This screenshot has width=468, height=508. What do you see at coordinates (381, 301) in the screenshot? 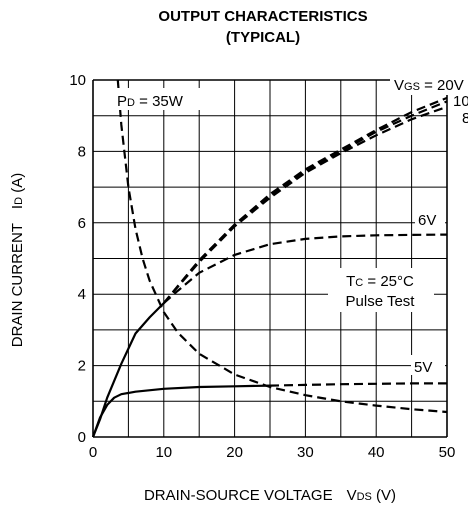
I see `annotation-pulse: Pulse Test` at bounding box center [381, 301].